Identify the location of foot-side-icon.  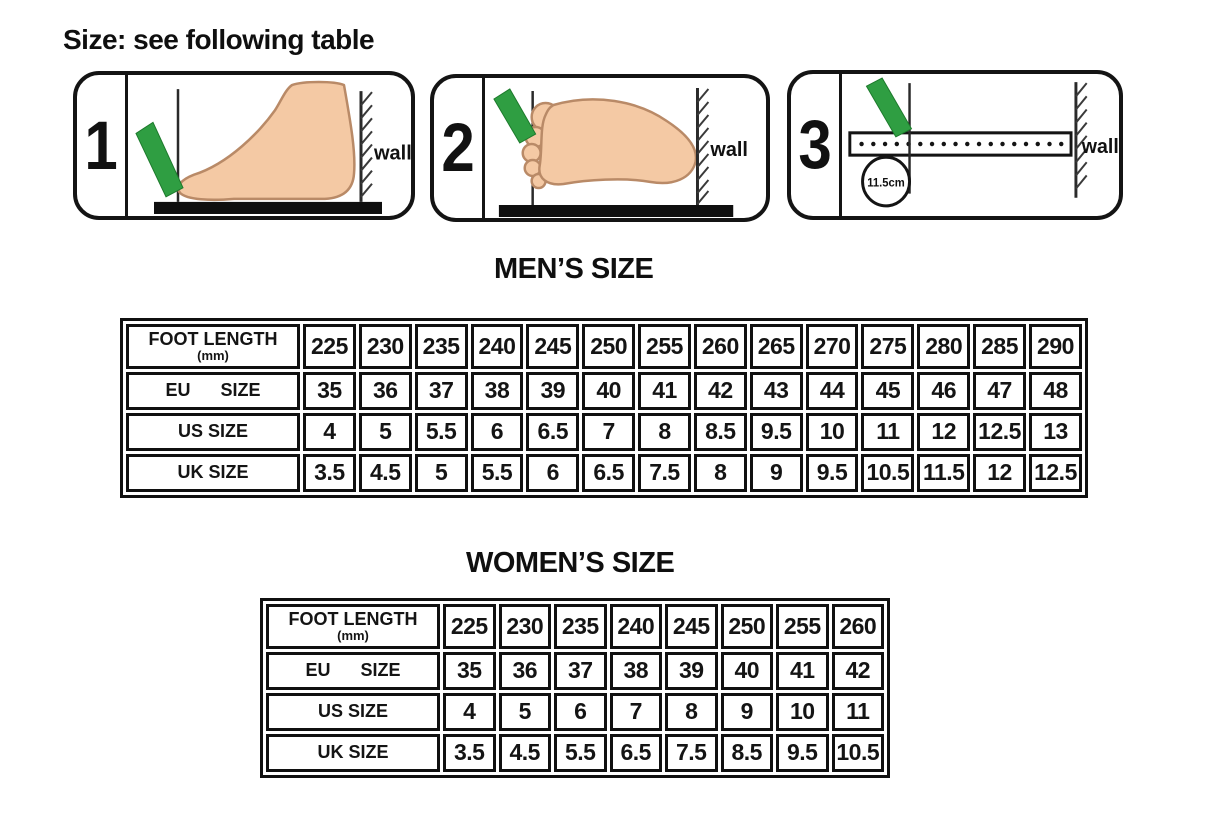
(266, 141).